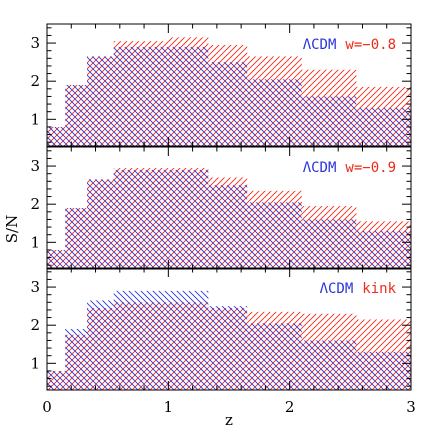 The image size is (436, 436). I want to click on legend-panel-1: ΛCDM w=−0.8, so click(349, 45).